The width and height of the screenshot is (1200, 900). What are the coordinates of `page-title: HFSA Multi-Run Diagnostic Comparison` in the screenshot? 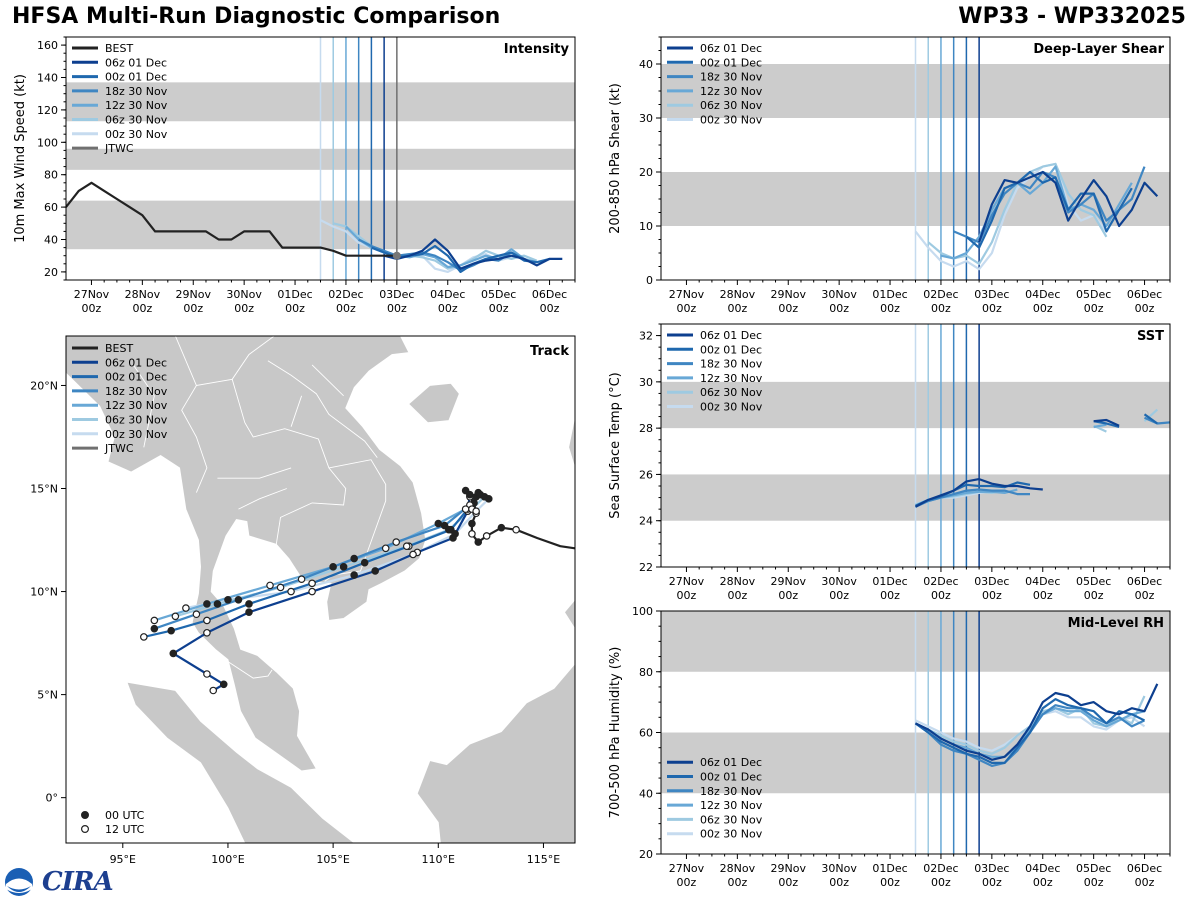 It's located at (256, 16).